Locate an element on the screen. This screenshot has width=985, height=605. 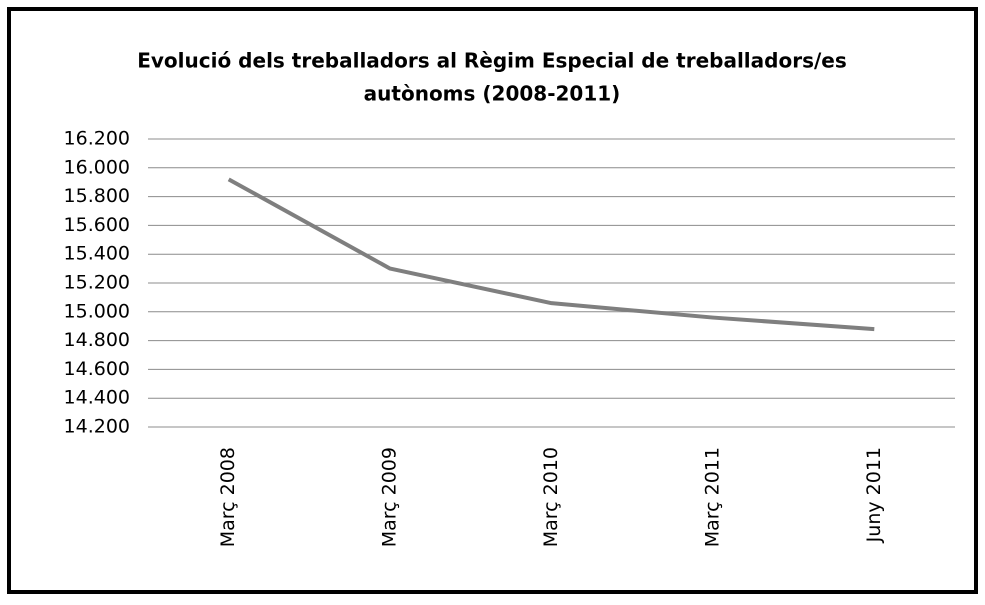
chart-title: autònoms (2008-2011) is located at coordinates (492, 94).